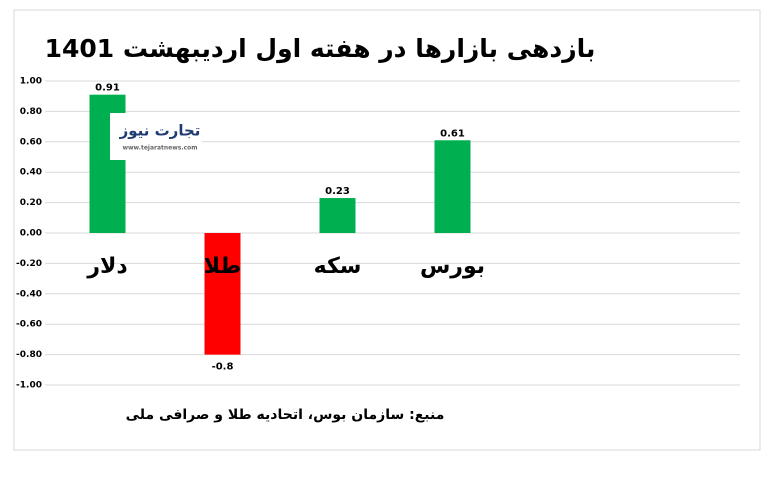  What do you see at coordinates (31, 112) in the screenshot?
I see `y-tick-label: 0.80` at bounding box center [31, 112].